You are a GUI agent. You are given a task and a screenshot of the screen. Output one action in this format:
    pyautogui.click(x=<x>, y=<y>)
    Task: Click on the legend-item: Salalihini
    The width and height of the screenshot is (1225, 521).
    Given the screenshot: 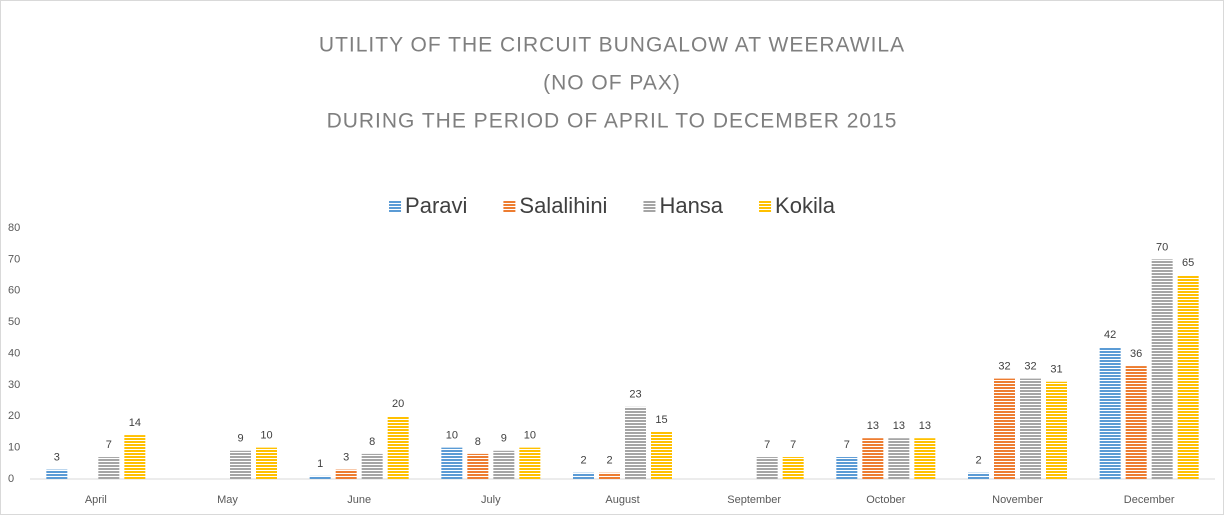 What is the action you would take?
    pyautogui.click(x=555, y=205)
    